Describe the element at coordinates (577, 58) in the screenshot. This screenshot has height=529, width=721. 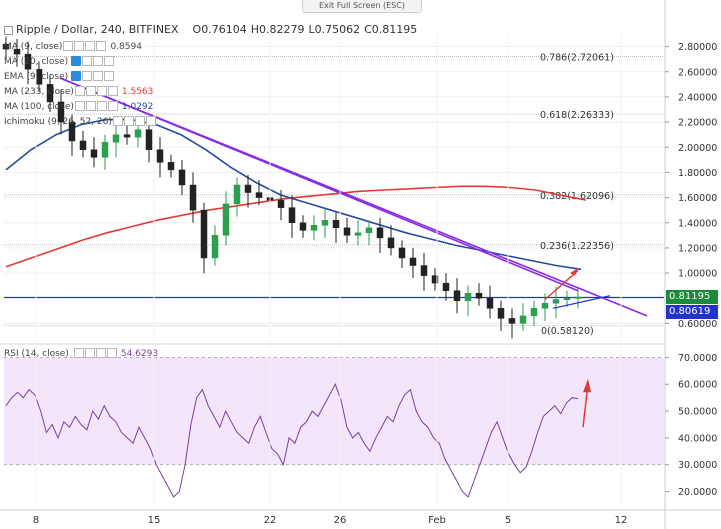
I see `fib-level-label: 0.786(2.72061)` at that location.